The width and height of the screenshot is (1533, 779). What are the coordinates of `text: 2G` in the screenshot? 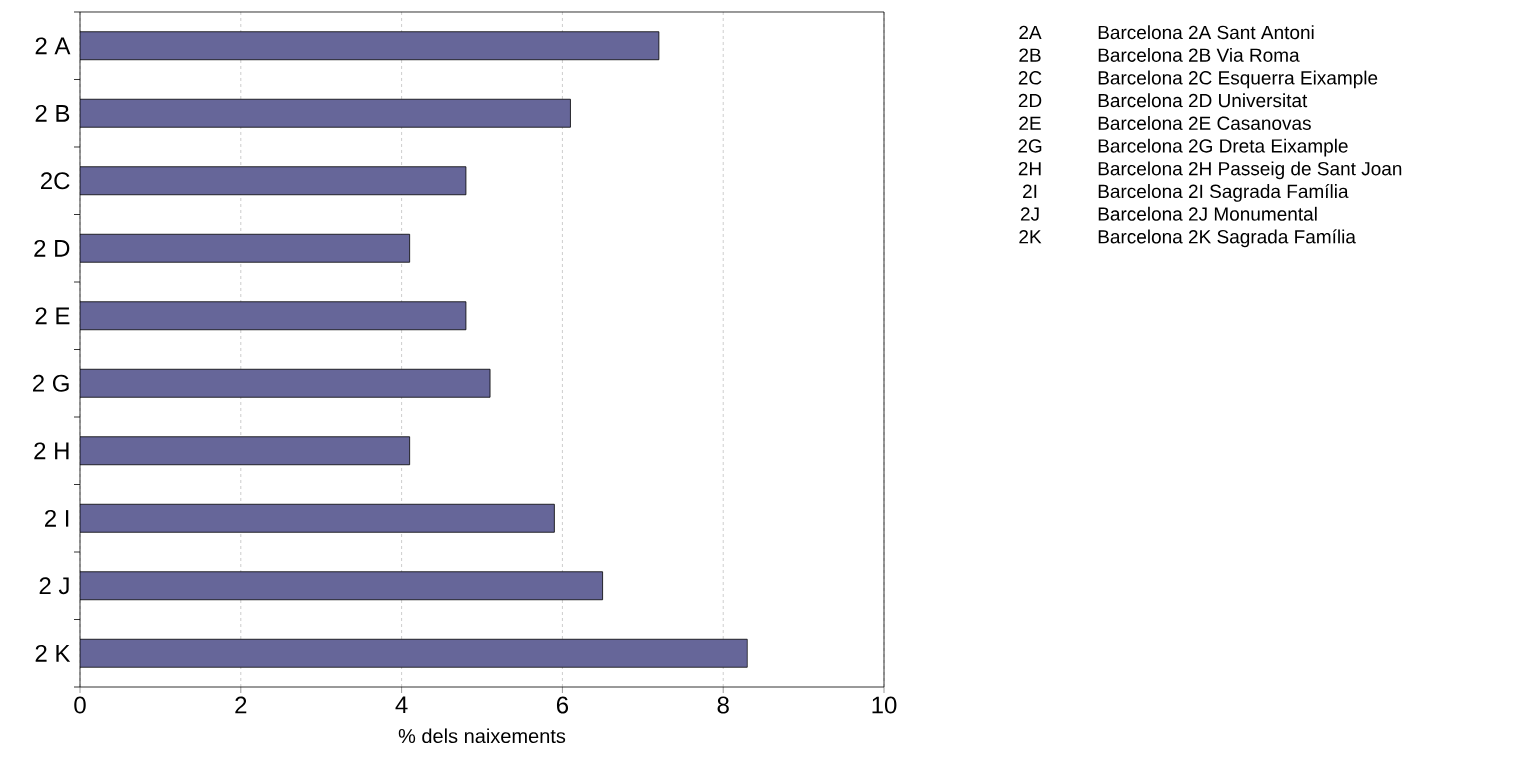 It's located at (1030, 146).